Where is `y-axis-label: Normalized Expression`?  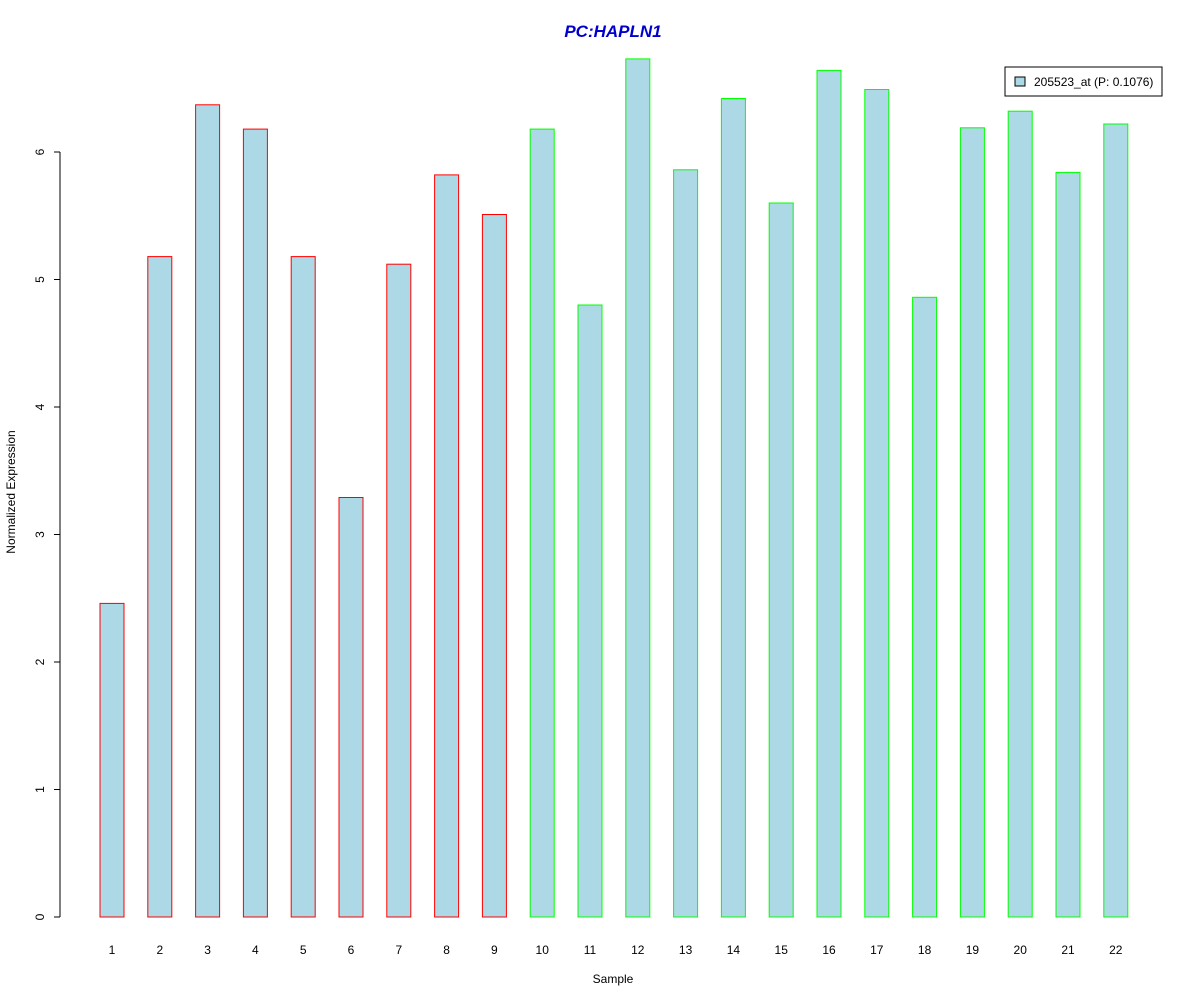 y-axis-label: Normalized Expression is located at coordinates (11, 491).